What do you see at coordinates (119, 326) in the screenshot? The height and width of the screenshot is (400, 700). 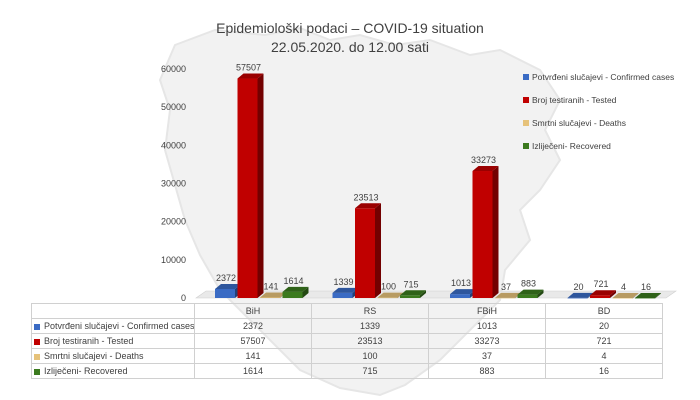 I see `table-row-label-text: Potvrđeni slučajevi - Confirmed cases` at bounding box center [119, 326].